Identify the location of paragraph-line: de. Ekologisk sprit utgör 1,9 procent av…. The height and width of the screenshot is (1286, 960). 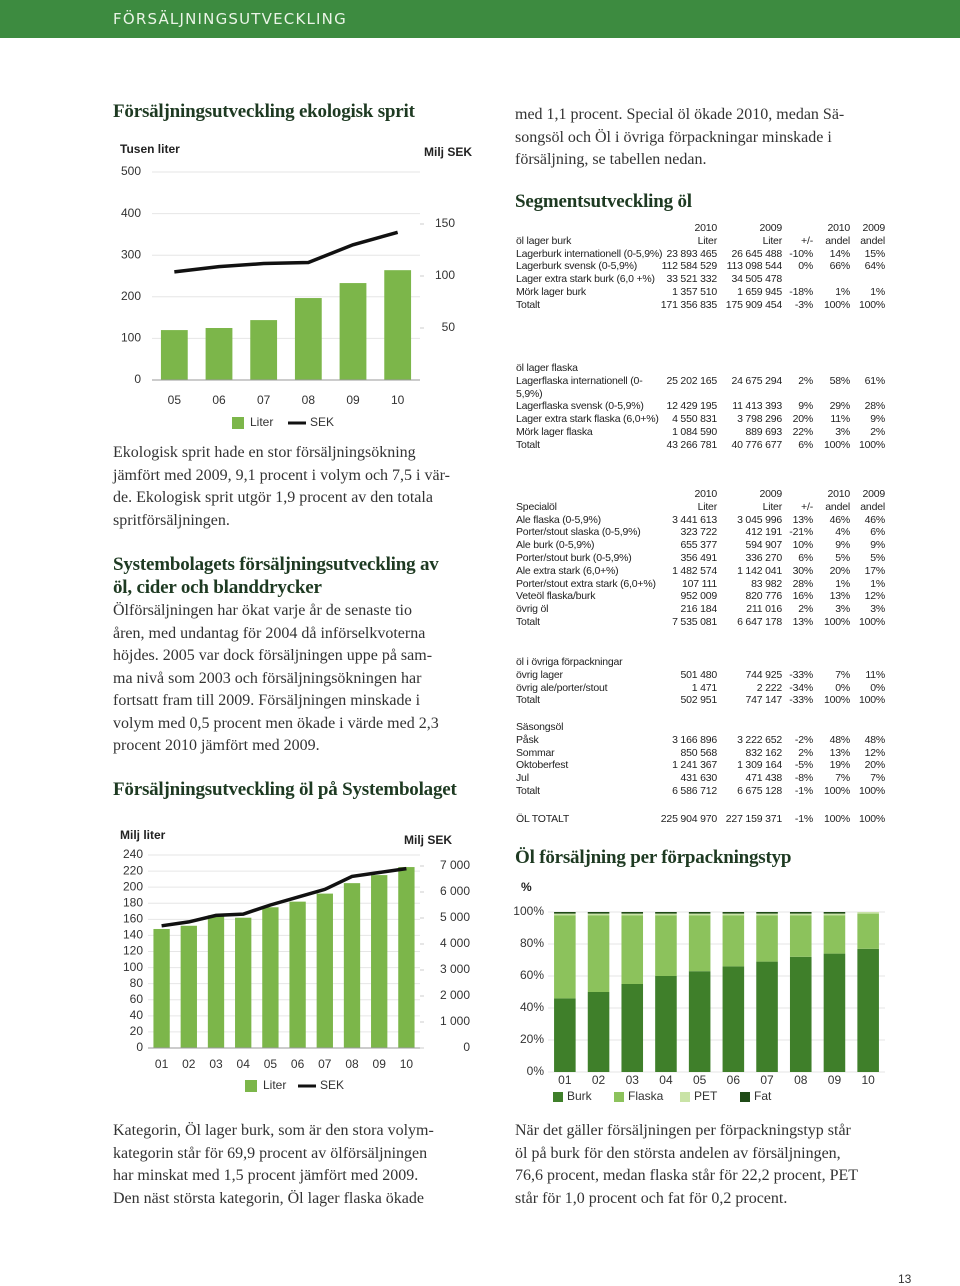
(273, 497).